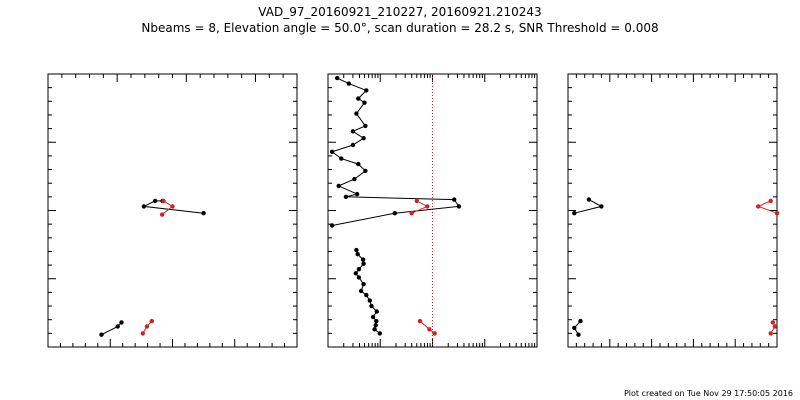 The width and height of the screenshot is (800, 400). Describe the element at coordinates (399, 12) in the screenshot. I see `figure-title: VAD_97_20160921_210227, 20160921.210243` at that location.